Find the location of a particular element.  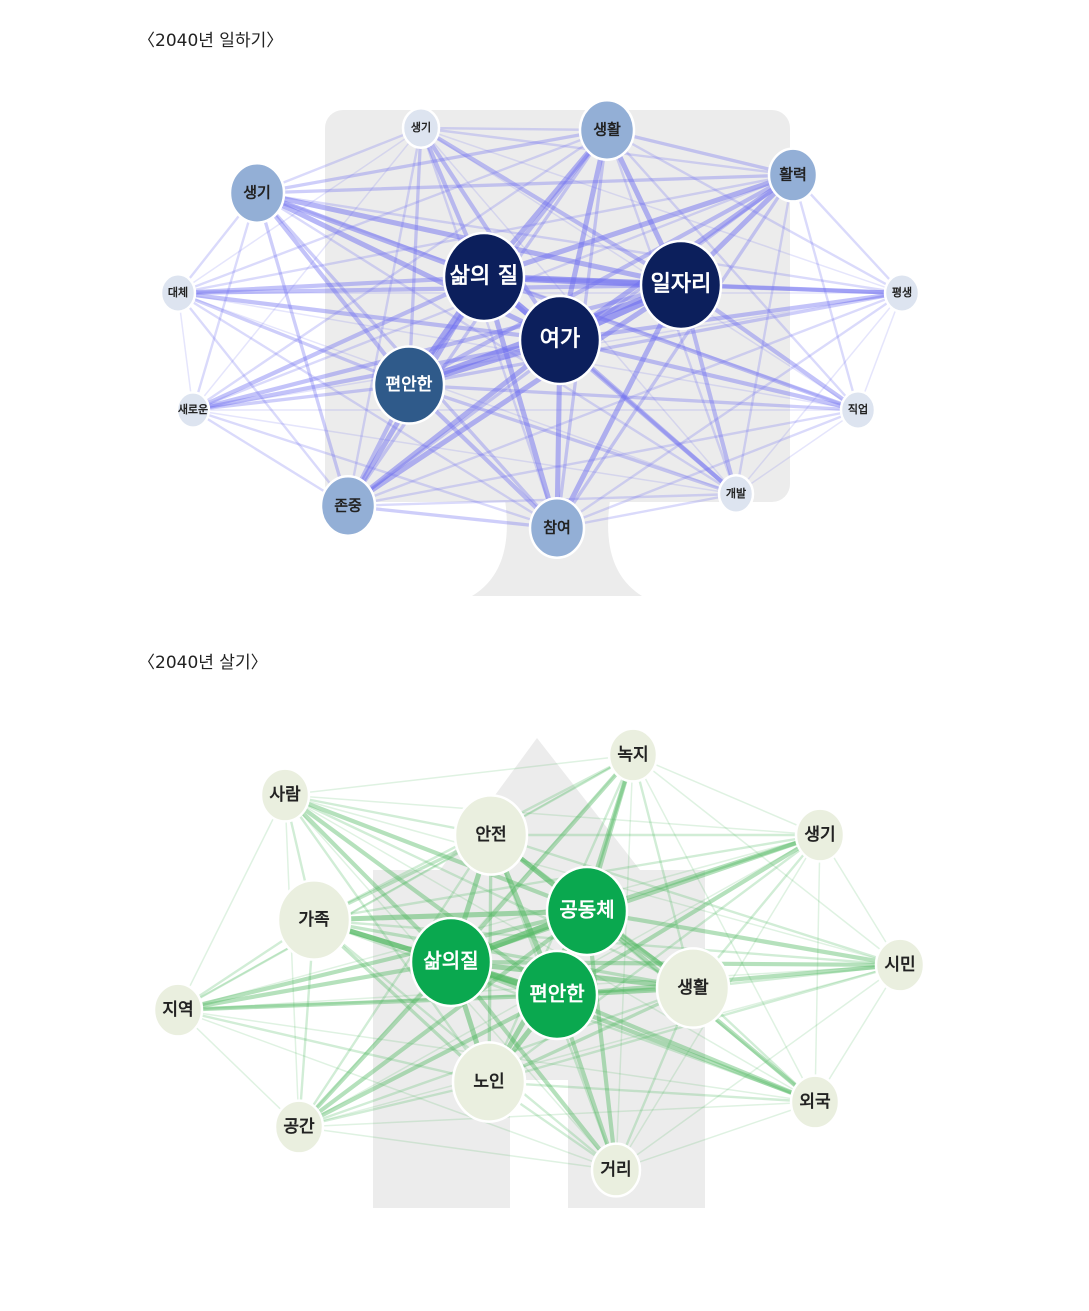

node-label: 참여 is located at coordinates (557, 528).